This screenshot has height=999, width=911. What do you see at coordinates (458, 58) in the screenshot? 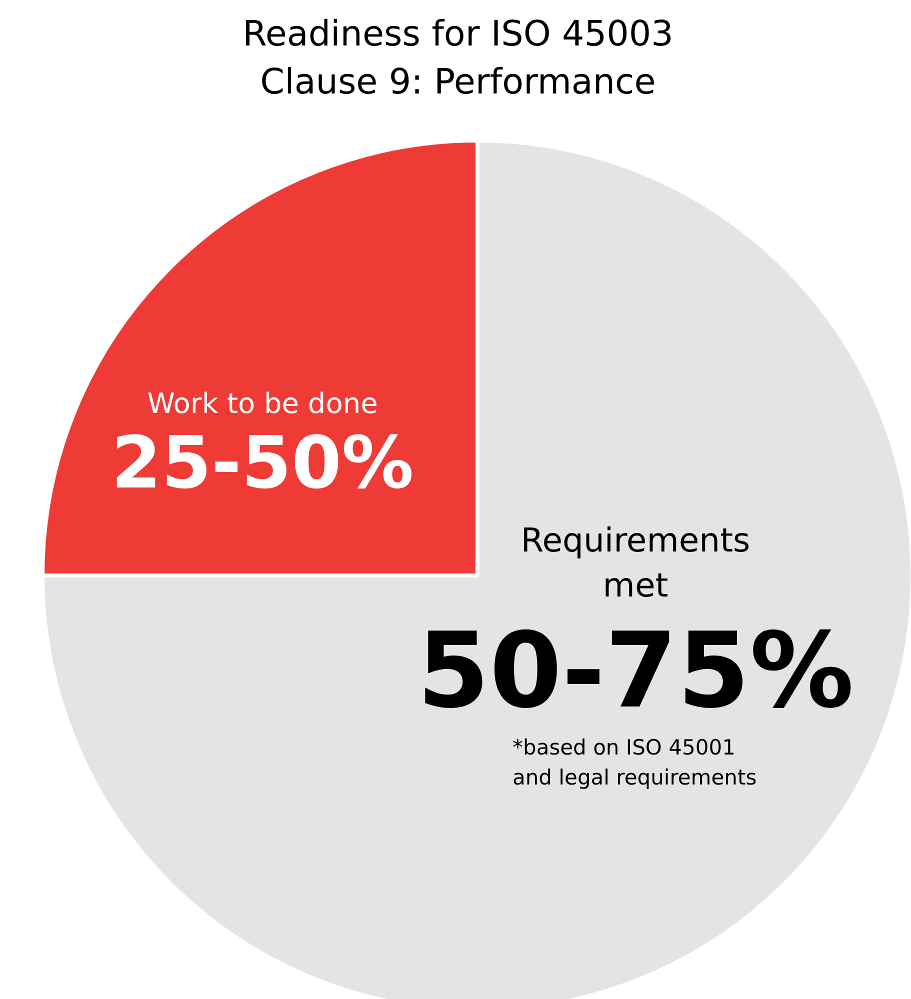
I see `chart-title: Readiness for ISO 45003 Clause 9: Performance` at bounding box center [458, 58].